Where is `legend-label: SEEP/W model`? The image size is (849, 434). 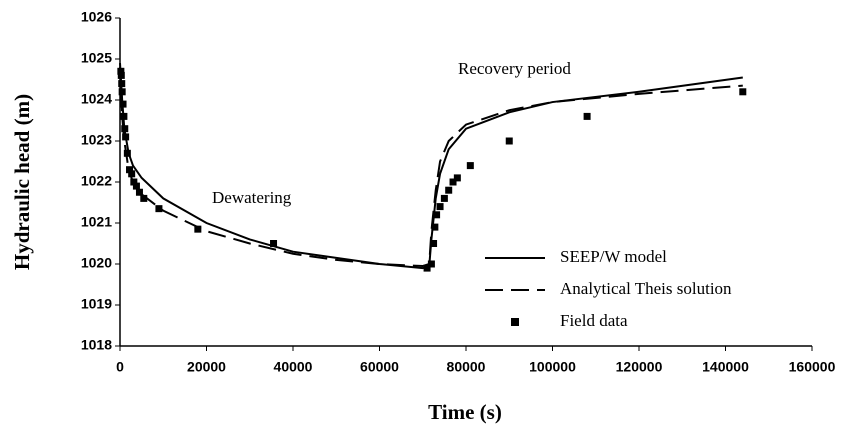
legend-label: SEEP/W model is located at coordinates (613, 256).